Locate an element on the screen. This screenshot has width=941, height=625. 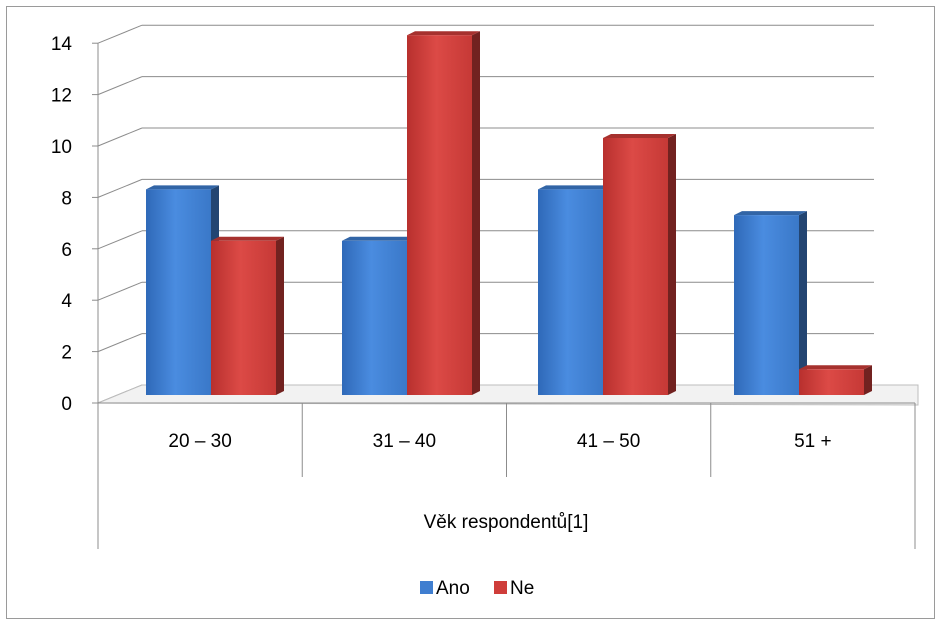
y-tick-label: 0 is located at coordinates (66, 404).